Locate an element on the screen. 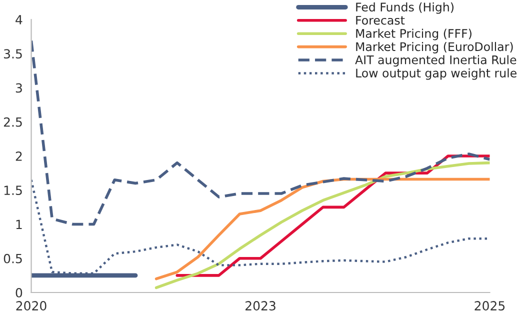 The width and height of the screenshot is (521, 325). x-tick-label: 2020 is located at coordinates (31, 306).